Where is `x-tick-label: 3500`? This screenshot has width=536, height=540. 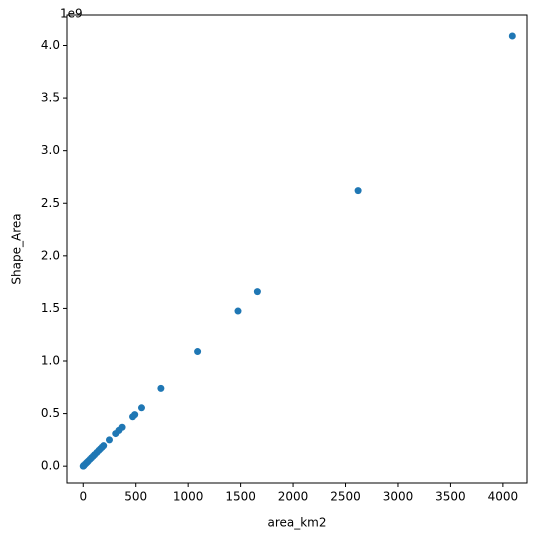 x-tick-label: 3500 is located at coordinates (450, 497).